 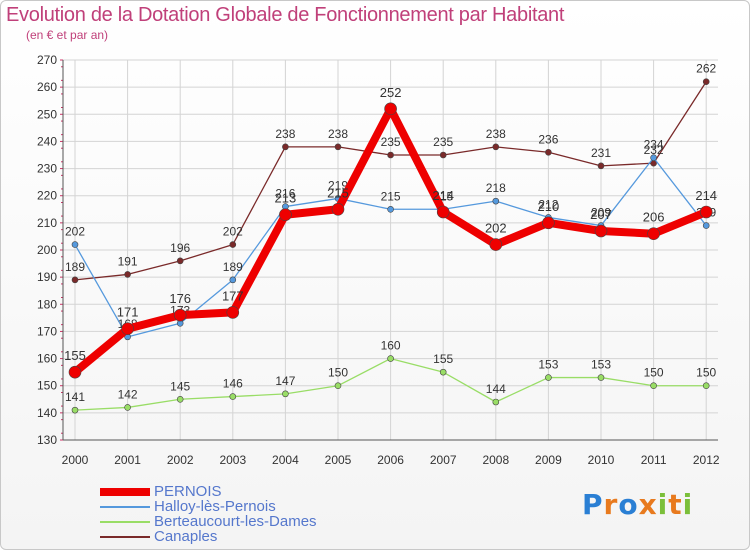 I want to click on data-label-halloy-l-s-pernois: 218, so click(x=496, y=188).